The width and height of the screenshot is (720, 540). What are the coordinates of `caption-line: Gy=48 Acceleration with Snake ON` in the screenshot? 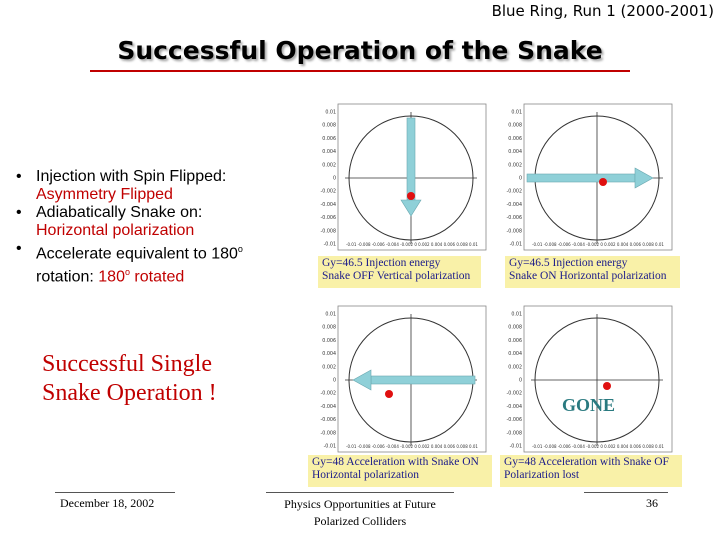 It's located at (395, 462).